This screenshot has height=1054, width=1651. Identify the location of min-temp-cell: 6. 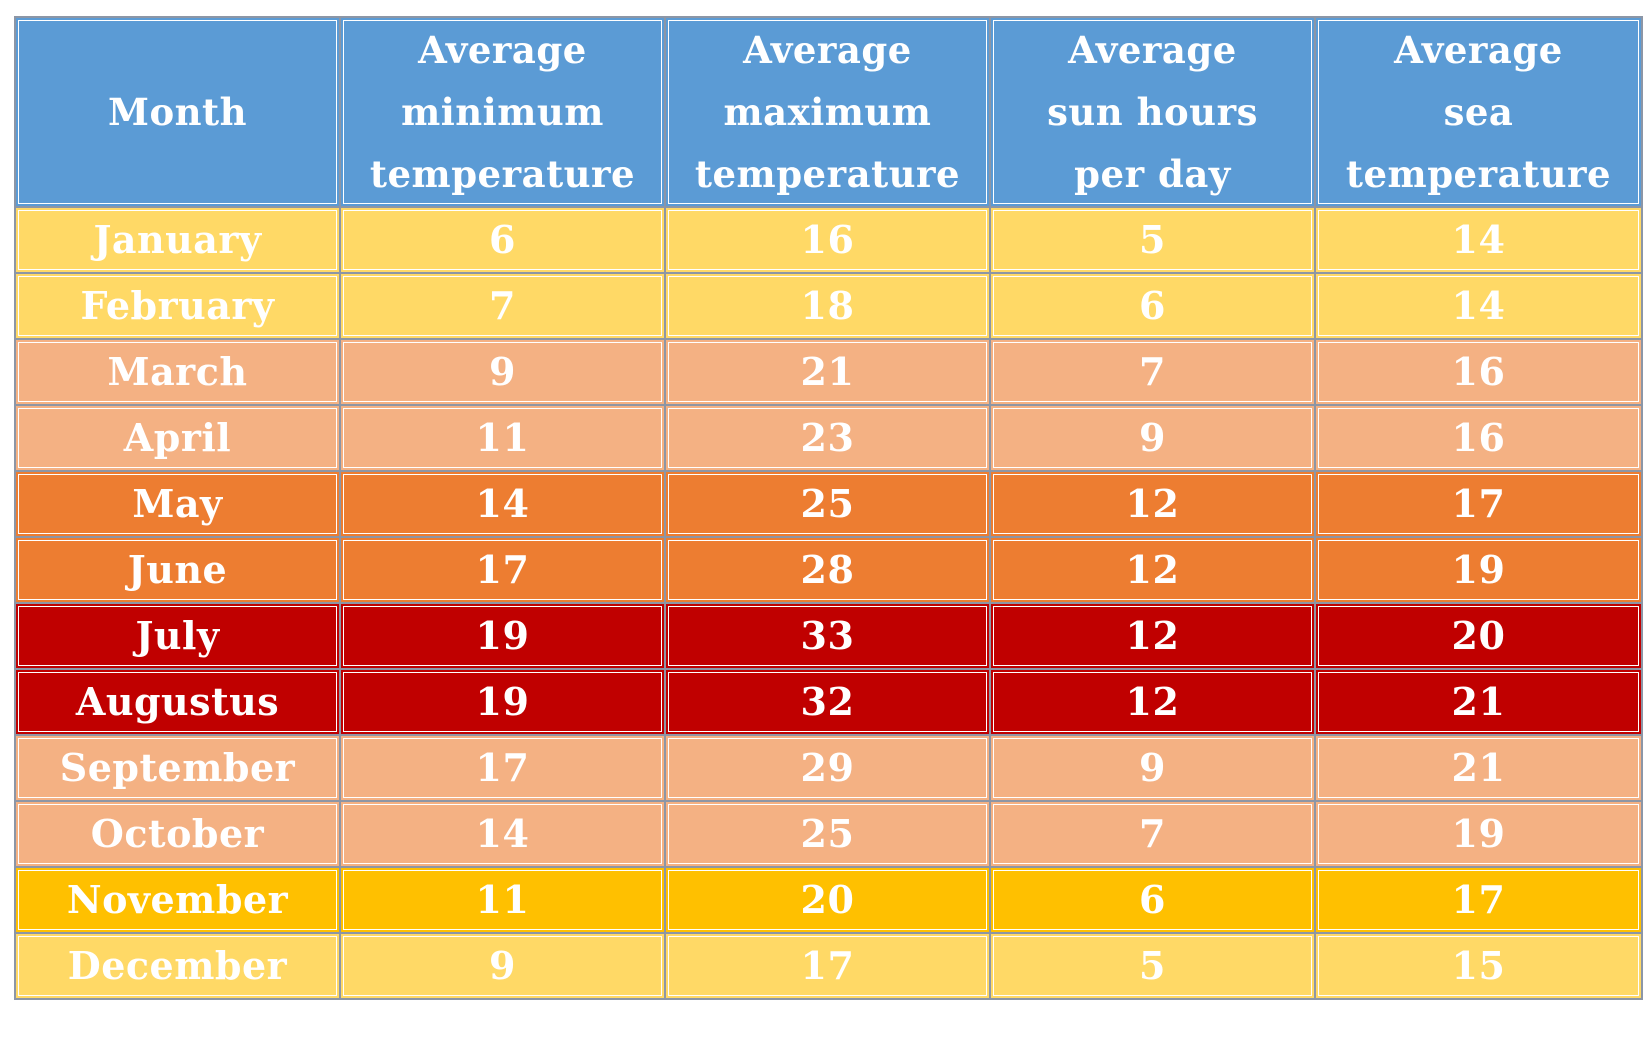
(502, 240).